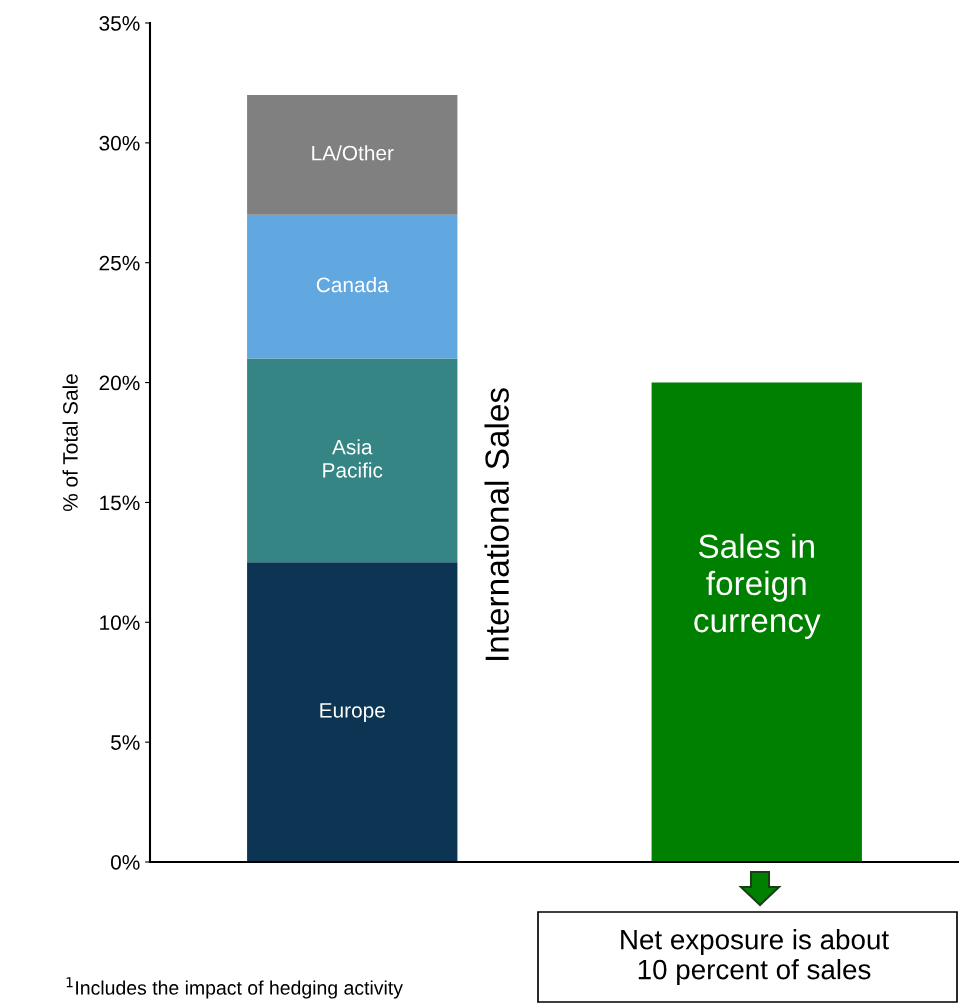 The height and width of the screenshot is (1004, 959). I want to click on y-tick-label: 10%, so click(120, 623).